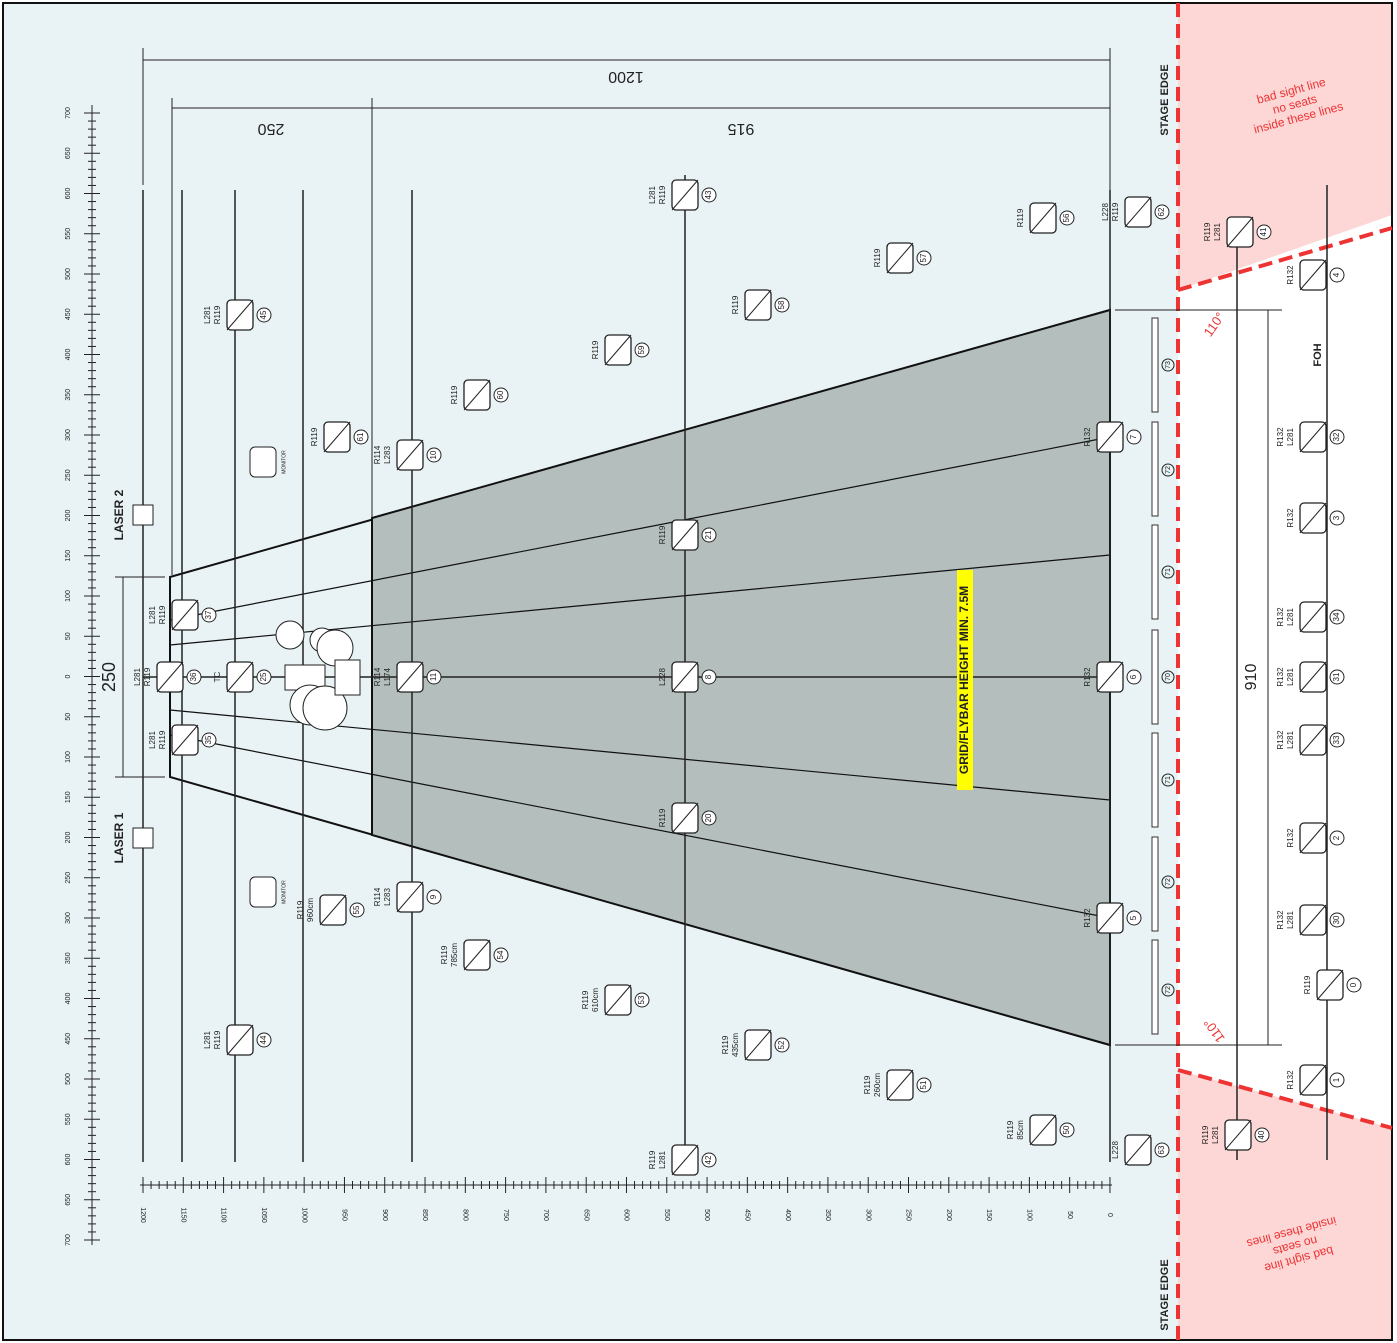  Describe the element at coordinates (143, 676) in the screenshot. I see `lasers` at that location.